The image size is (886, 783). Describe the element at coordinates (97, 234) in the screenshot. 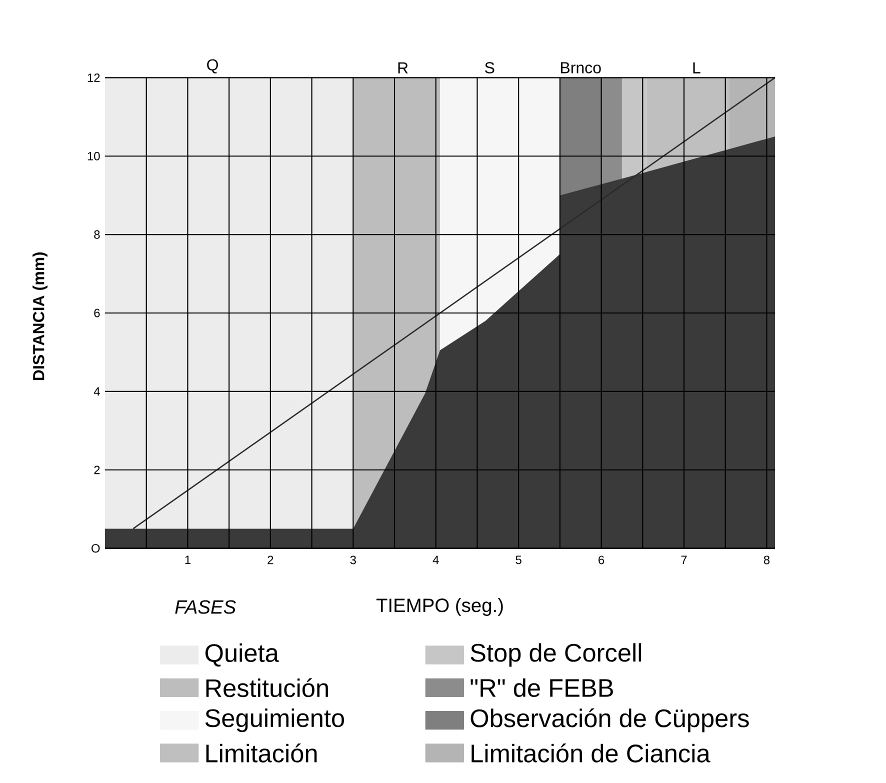

I see `y-tick-label: 8` at that location.